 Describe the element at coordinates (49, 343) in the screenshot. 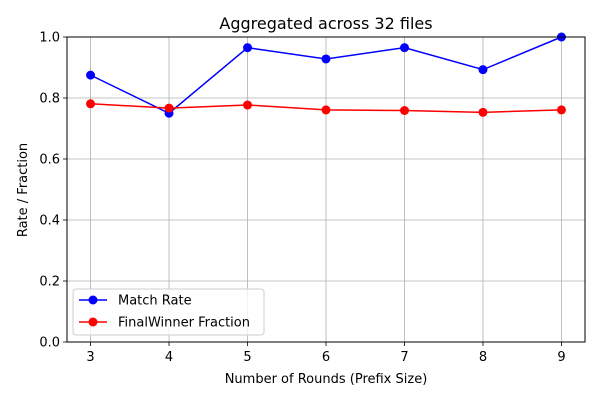

I see `y-tick-label: 0.0` at that location.